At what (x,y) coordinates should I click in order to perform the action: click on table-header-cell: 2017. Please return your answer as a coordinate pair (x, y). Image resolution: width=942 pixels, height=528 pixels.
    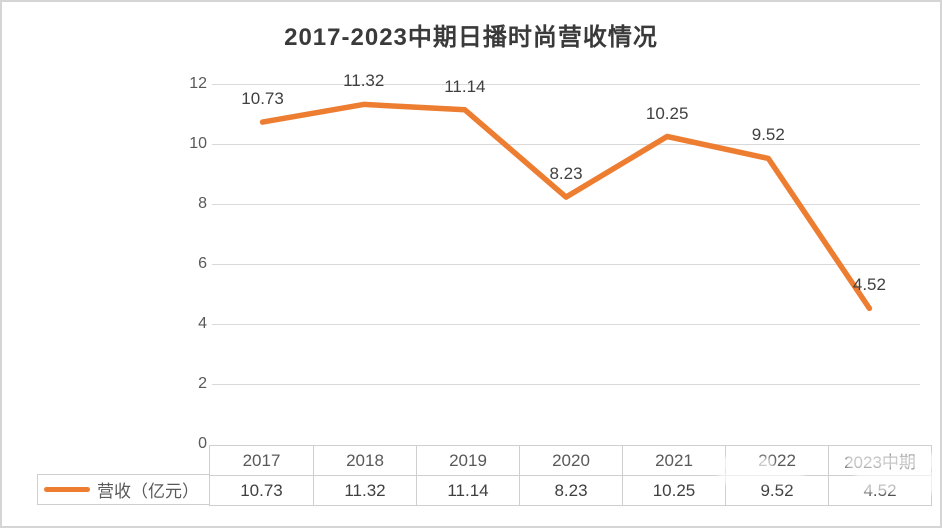
    Looking at the image, I should click on (261, 461).